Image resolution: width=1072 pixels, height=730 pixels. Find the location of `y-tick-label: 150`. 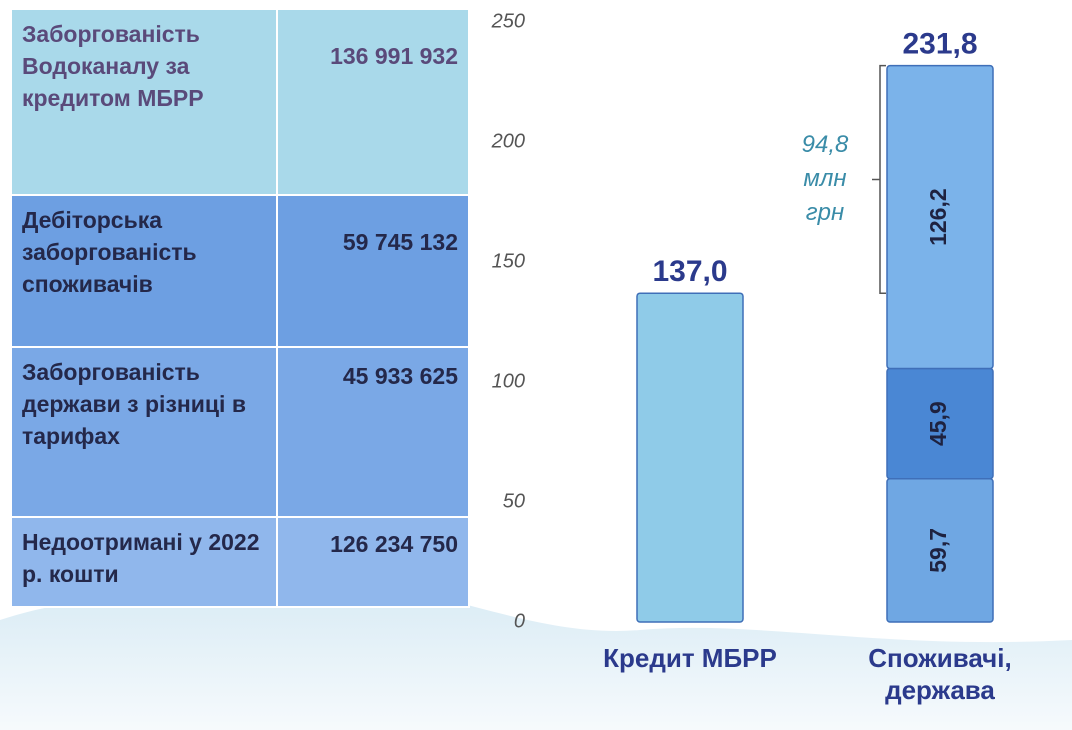

y-tick-label: 150 is located at coordinates (508, 261).